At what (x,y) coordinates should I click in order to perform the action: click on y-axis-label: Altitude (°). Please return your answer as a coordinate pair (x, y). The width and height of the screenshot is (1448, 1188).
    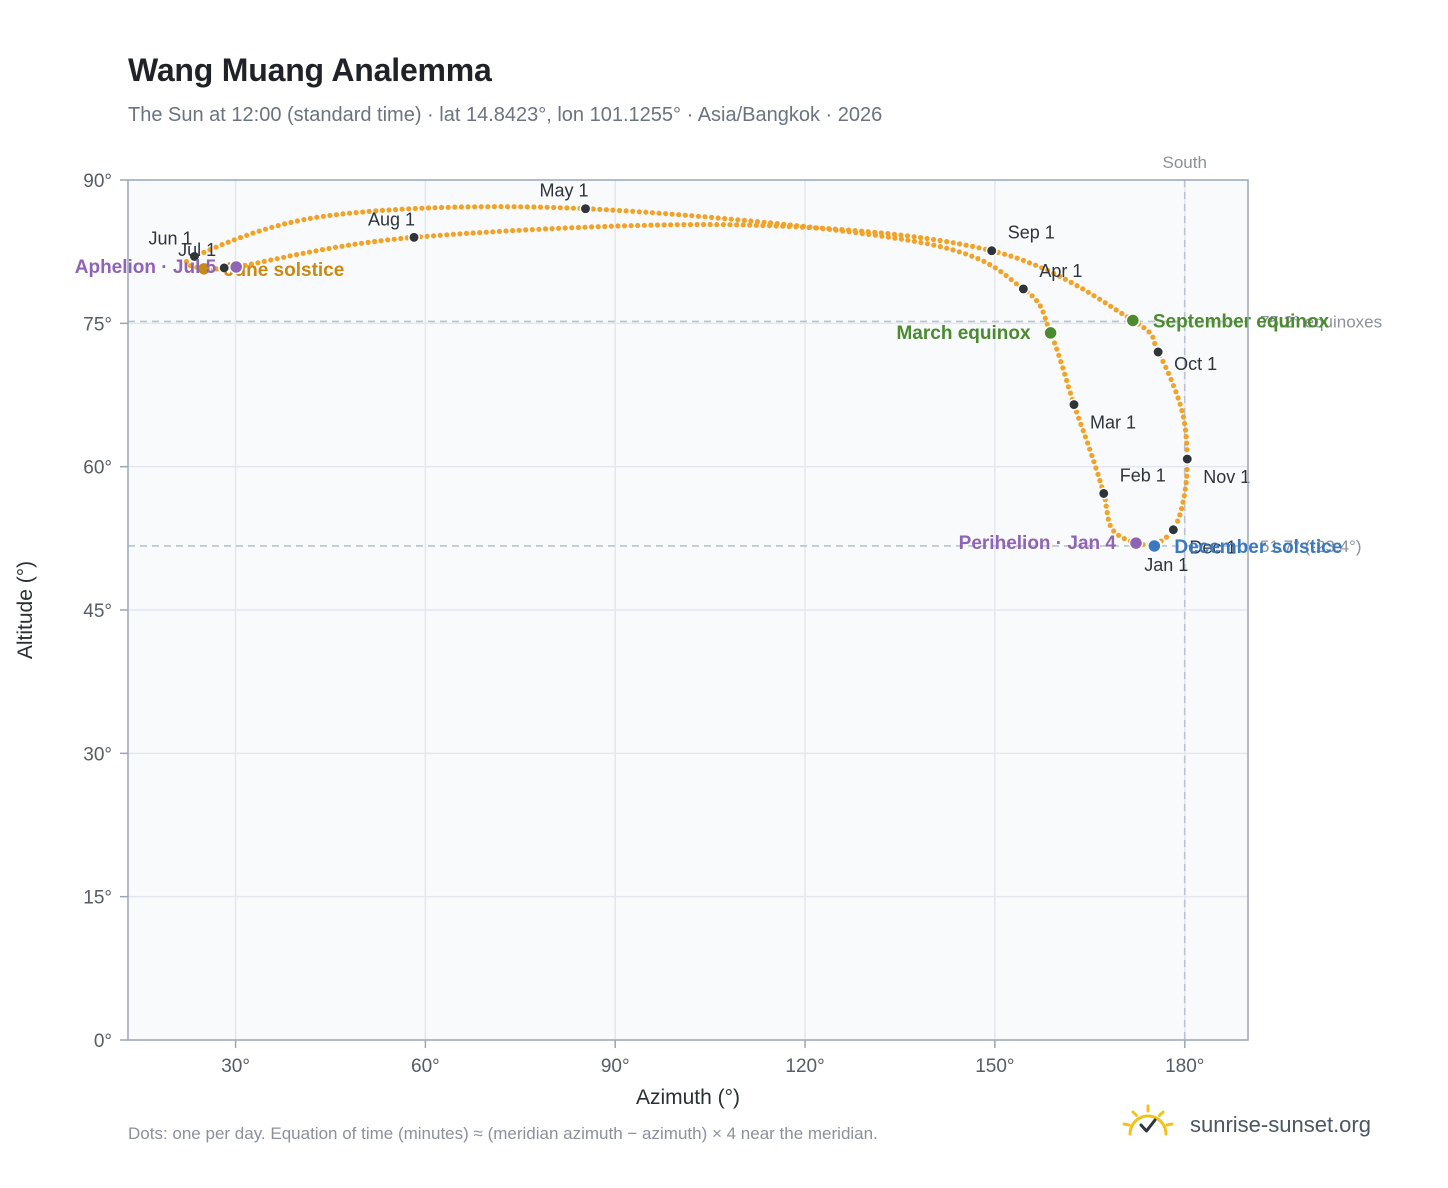
    Looking at the image, I should click on (25, 610).